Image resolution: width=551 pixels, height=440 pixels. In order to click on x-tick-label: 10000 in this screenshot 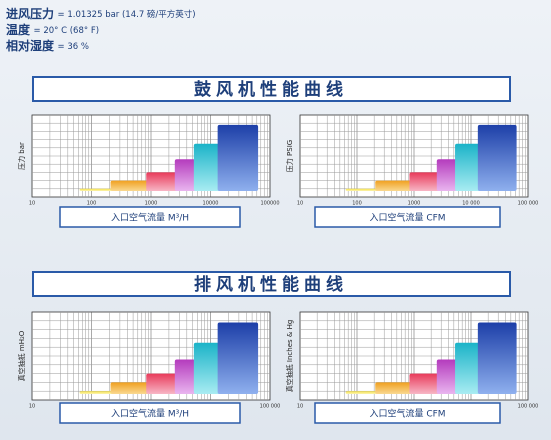, I will do `click(211, 204)`.